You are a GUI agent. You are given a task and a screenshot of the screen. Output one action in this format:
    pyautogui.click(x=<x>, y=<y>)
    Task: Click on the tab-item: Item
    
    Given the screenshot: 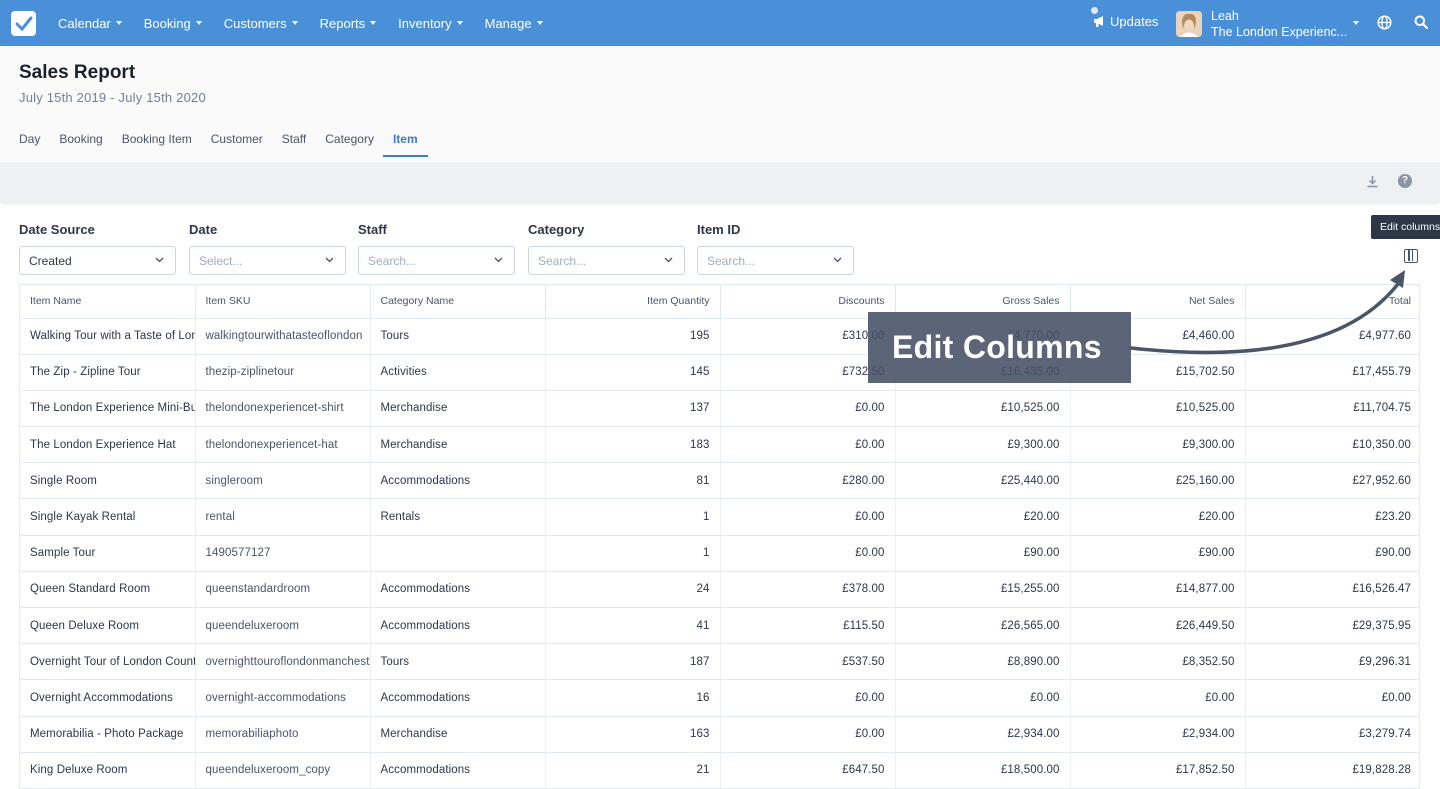 What is the action you would take?
    pyautogui.click(x=405, y=144)
    